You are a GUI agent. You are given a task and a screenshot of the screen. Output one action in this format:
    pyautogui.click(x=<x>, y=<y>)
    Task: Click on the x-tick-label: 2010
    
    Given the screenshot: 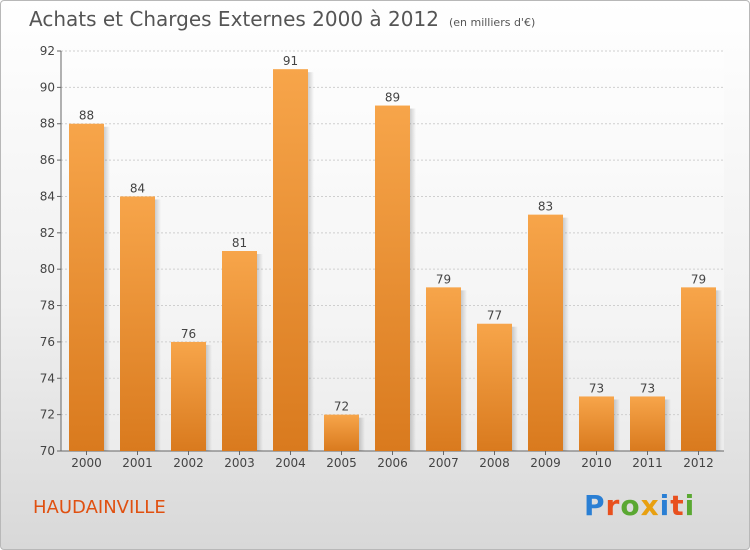 What is the action you would take?
    pyautogui.click(x=596, y=463)
    